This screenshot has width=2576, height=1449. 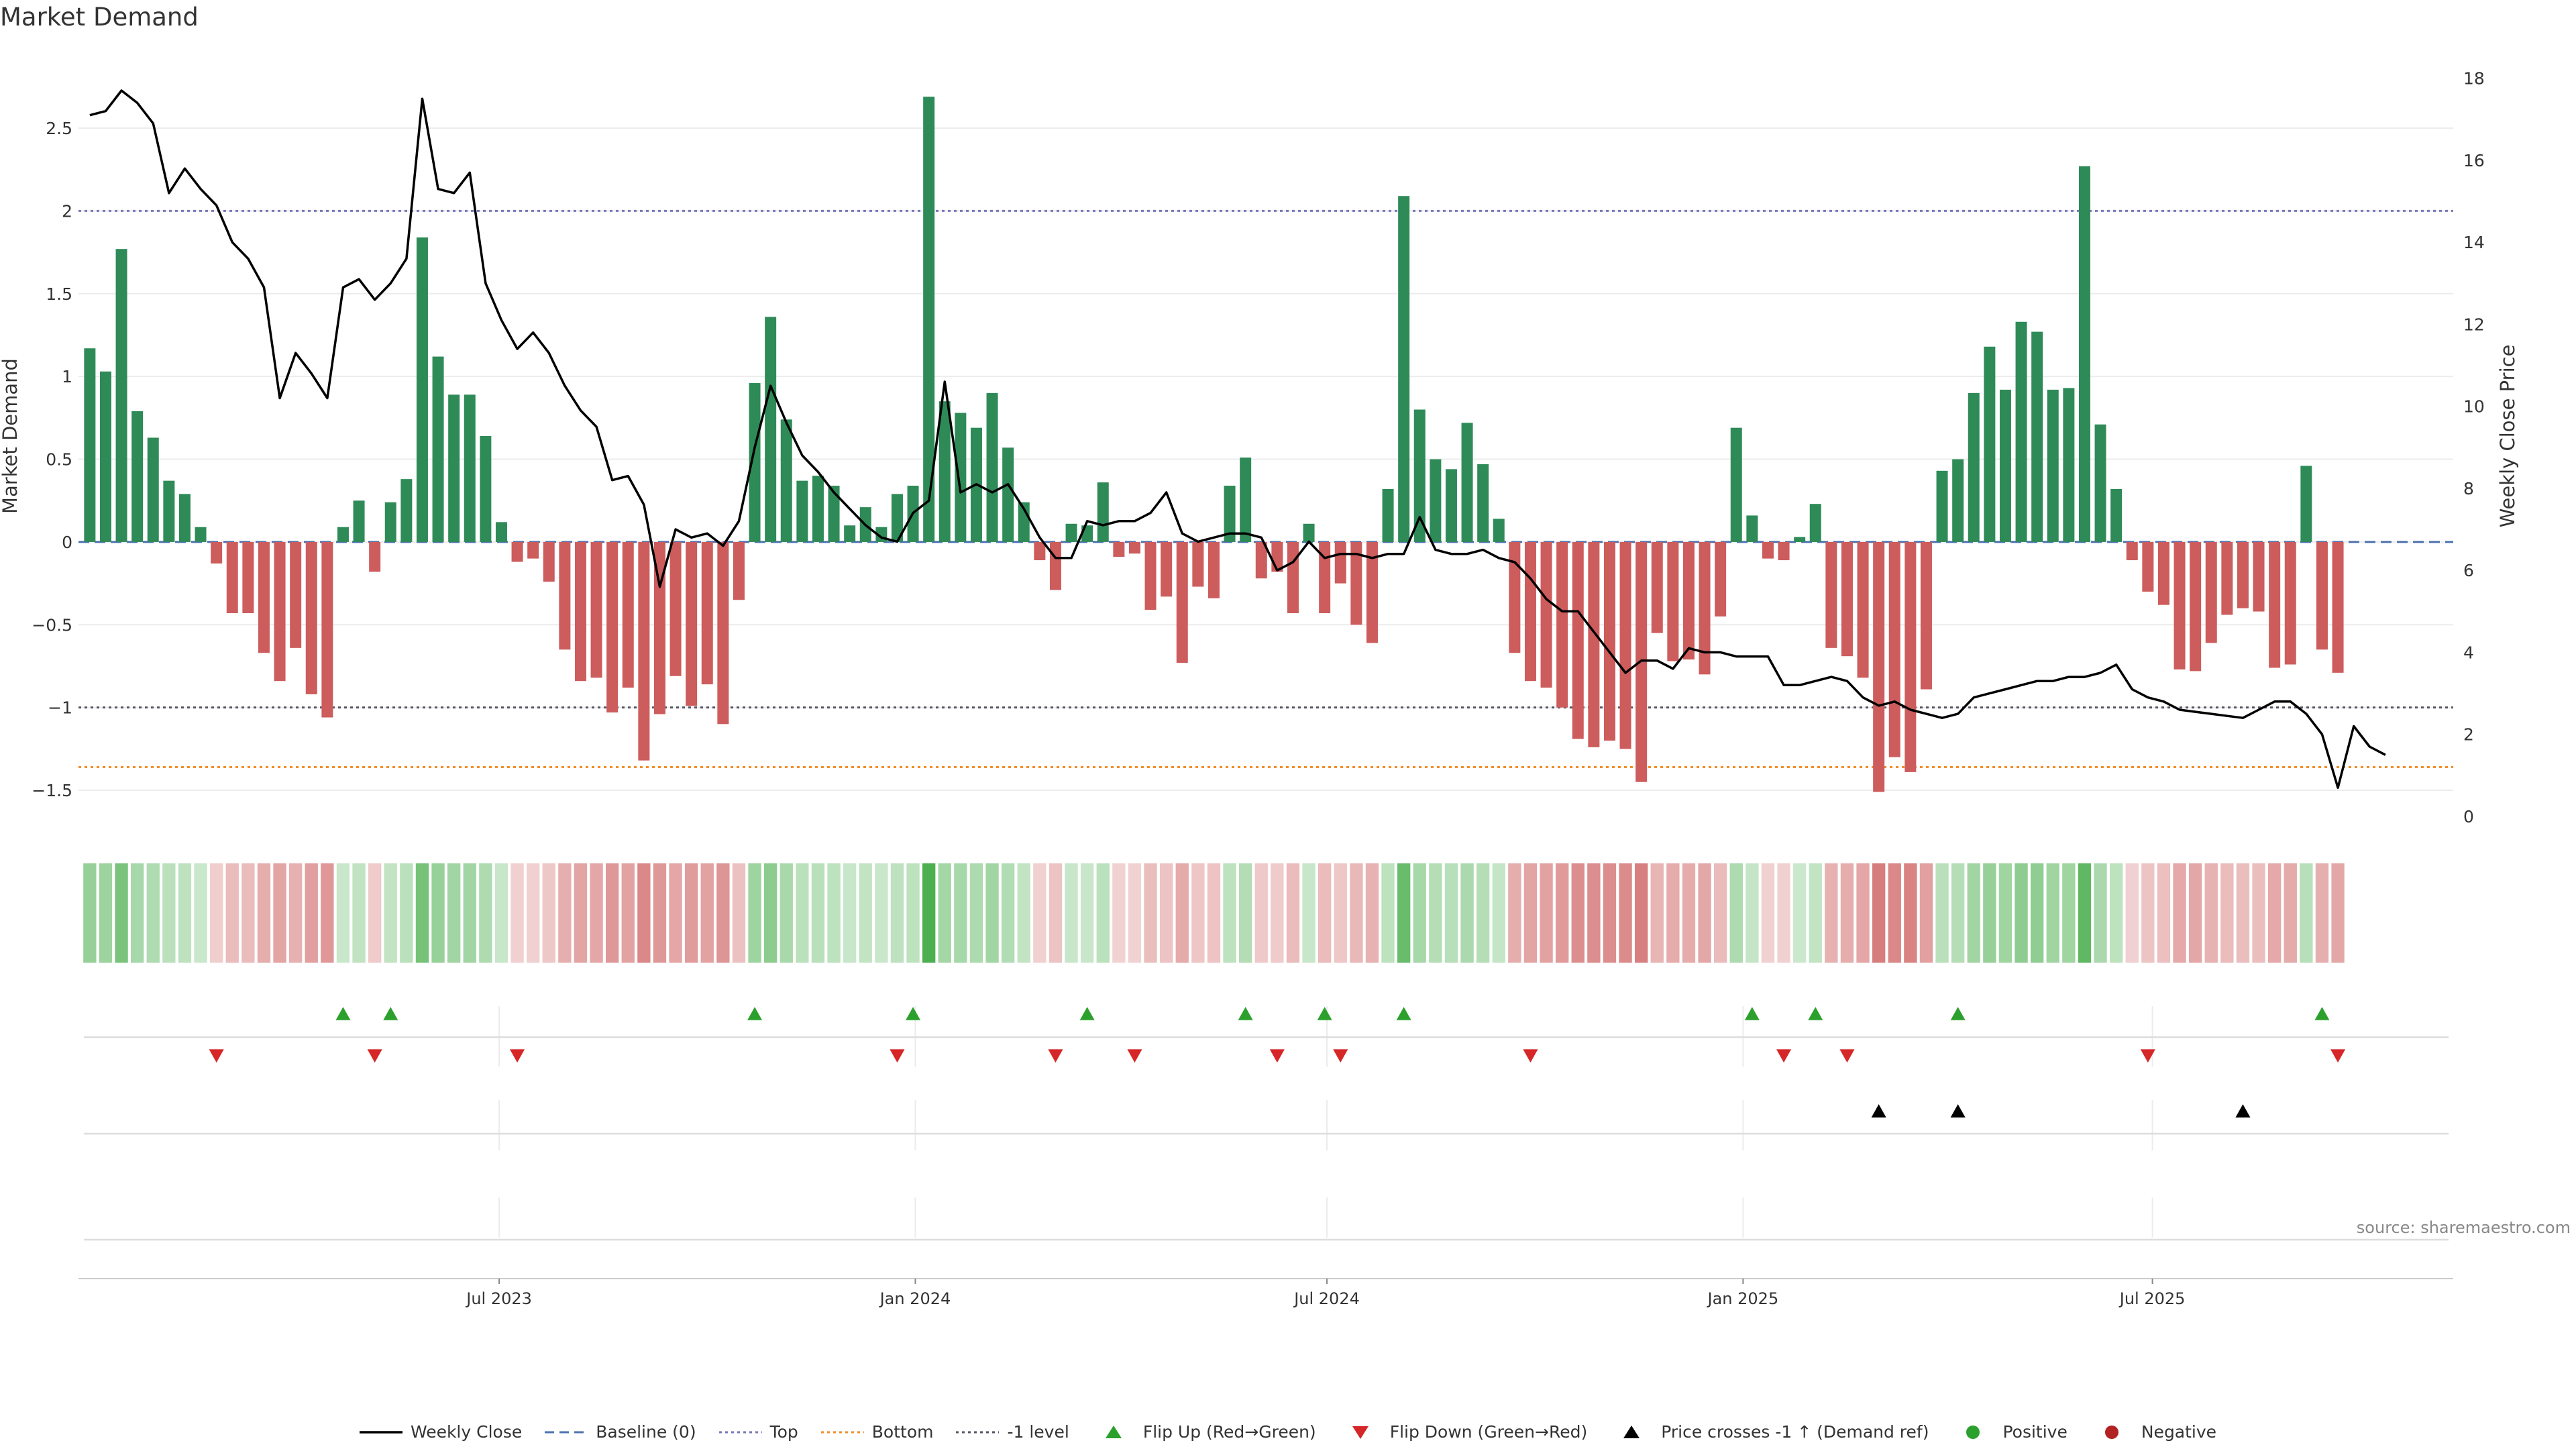 What do you see at coordinates (2468, 652) in the screenshot?
I see `y2-tick-label: 4` at bounding box center [2468, 652].